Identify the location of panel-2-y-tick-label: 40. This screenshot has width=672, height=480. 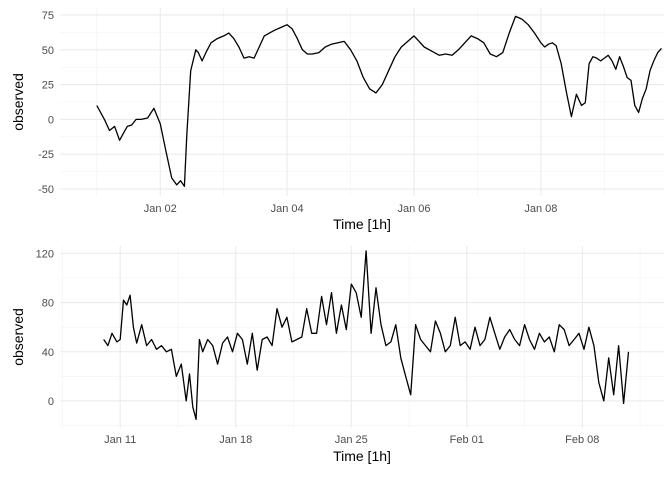
(48, 353).